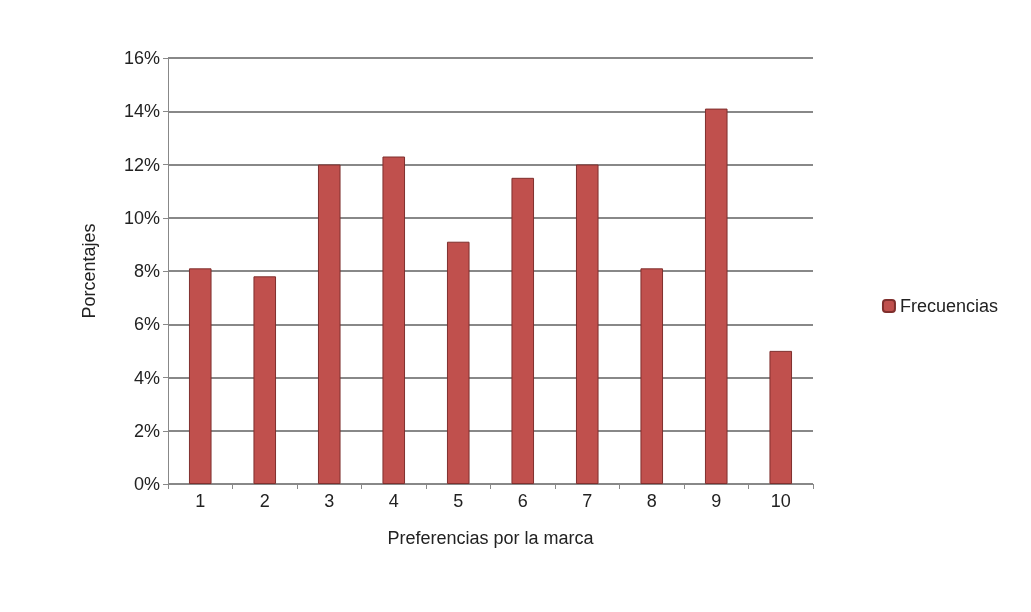 Image resolution: width=1031 pixels, height=612 pixels. Describe the element at coordinates (393, 501) in the screenshot. I see `x-tick-label: 4` at that location.